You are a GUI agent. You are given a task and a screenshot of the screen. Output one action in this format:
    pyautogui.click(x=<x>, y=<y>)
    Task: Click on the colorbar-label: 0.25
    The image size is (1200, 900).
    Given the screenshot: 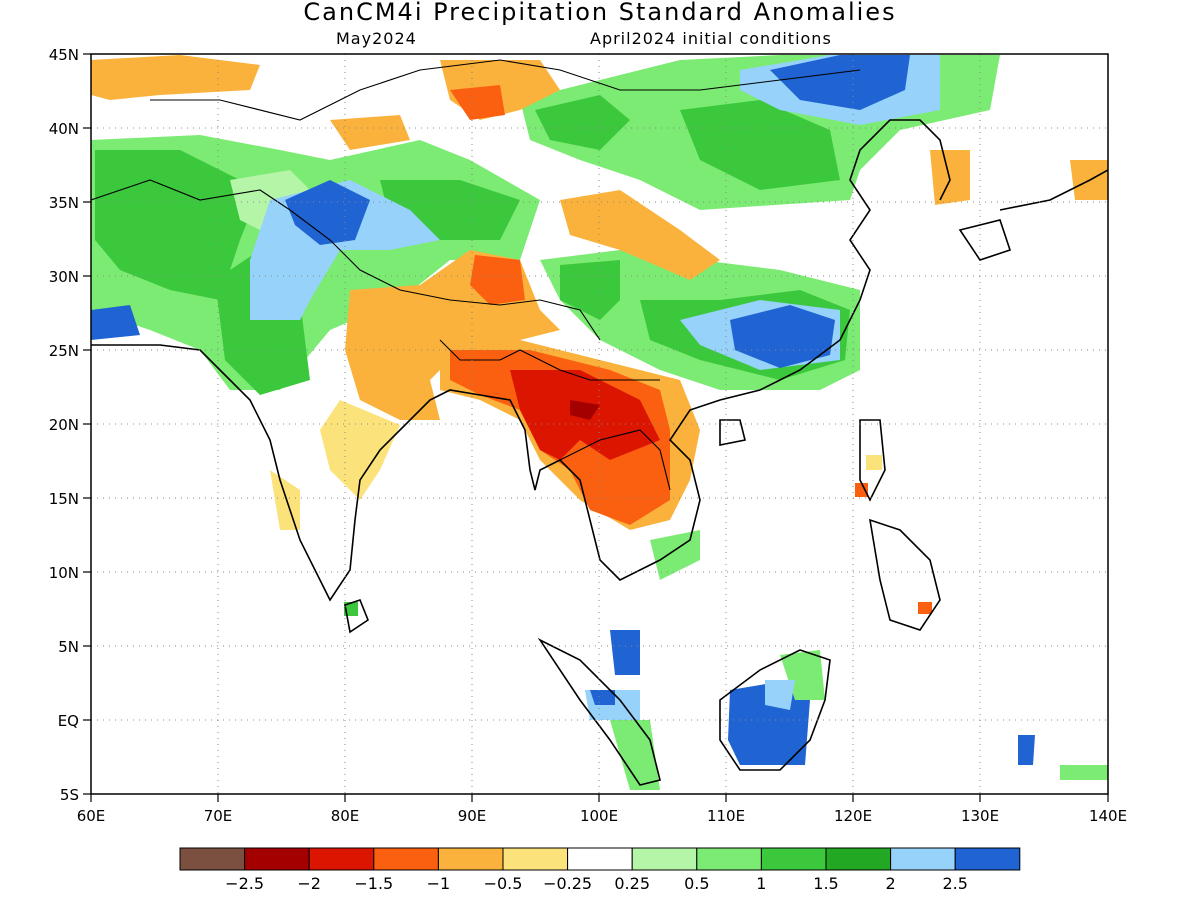 What is the action you would take?
    pyautogui.click(x=632, y=883)
    